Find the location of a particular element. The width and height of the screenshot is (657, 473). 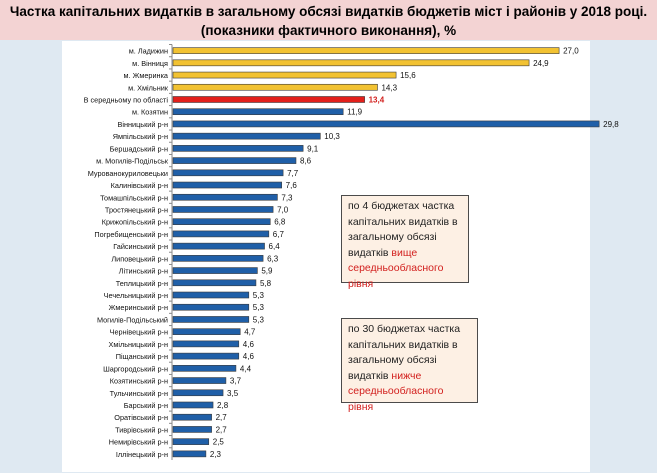

category-label: м. Ладижин is located at coordinates (148, 51).